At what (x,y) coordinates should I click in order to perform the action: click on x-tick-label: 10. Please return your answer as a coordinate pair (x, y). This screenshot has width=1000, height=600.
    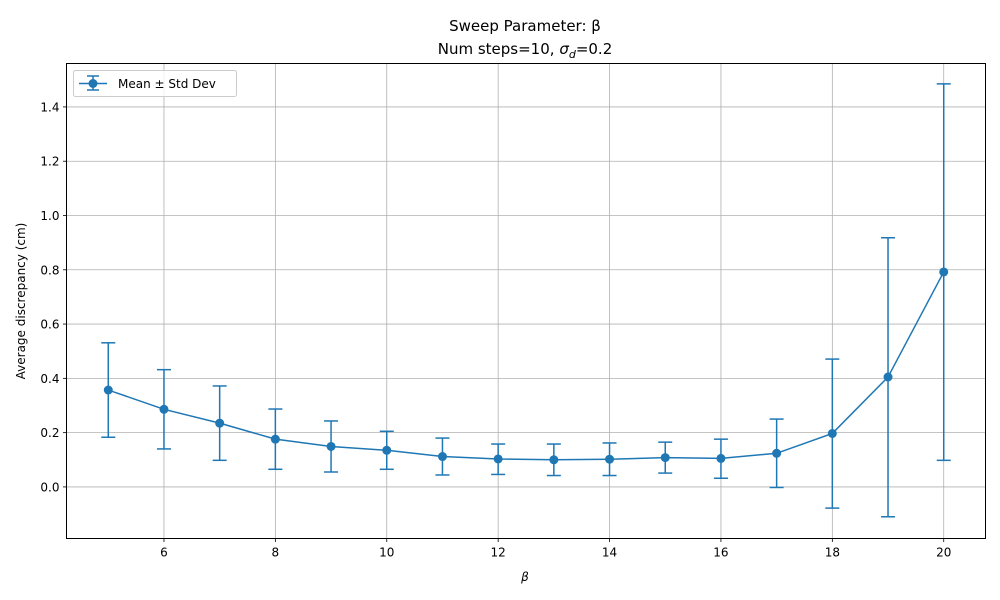
    Looking at the image, I should click on (386, 553).